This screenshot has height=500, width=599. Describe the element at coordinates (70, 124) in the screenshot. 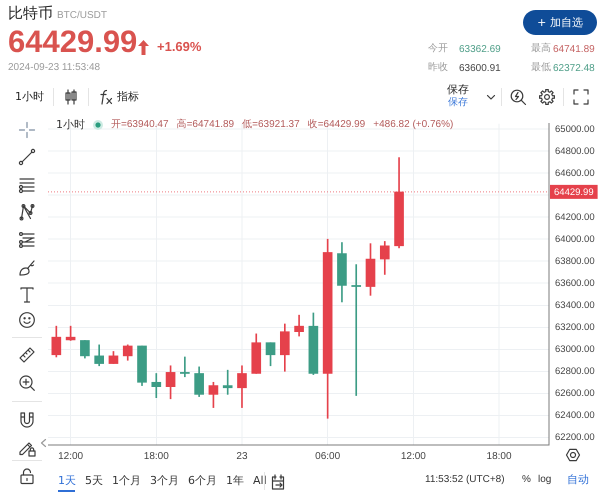

I see `annotation: 1小时` at that location.